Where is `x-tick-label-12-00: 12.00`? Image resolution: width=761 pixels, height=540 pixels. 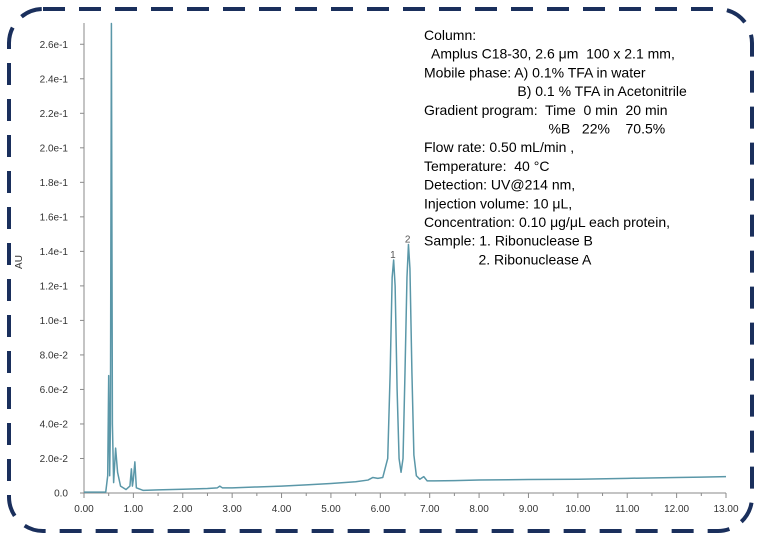
x-tick-label-12-00: 12.00 is located at coordinates (676, 509).